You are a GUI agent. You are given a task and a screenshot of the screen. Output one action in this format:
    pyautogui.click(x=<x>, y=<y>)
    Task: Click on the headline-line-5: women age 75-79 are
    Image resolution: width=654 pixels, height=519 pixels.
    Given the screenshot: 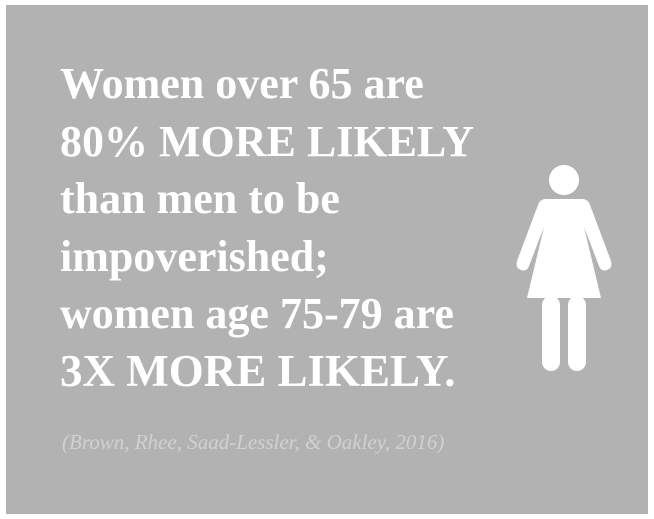 What is the action you would take?
    pyautogui.click(x=257, y=313)
    